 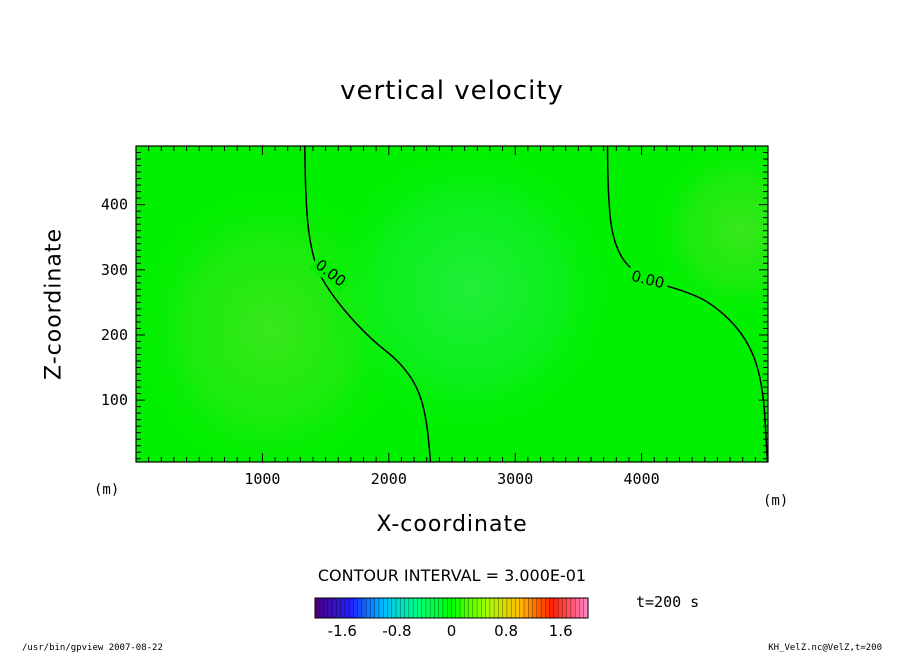 I want to click on colorbar-tick-label: 0.8, so click(x=506, y=631).